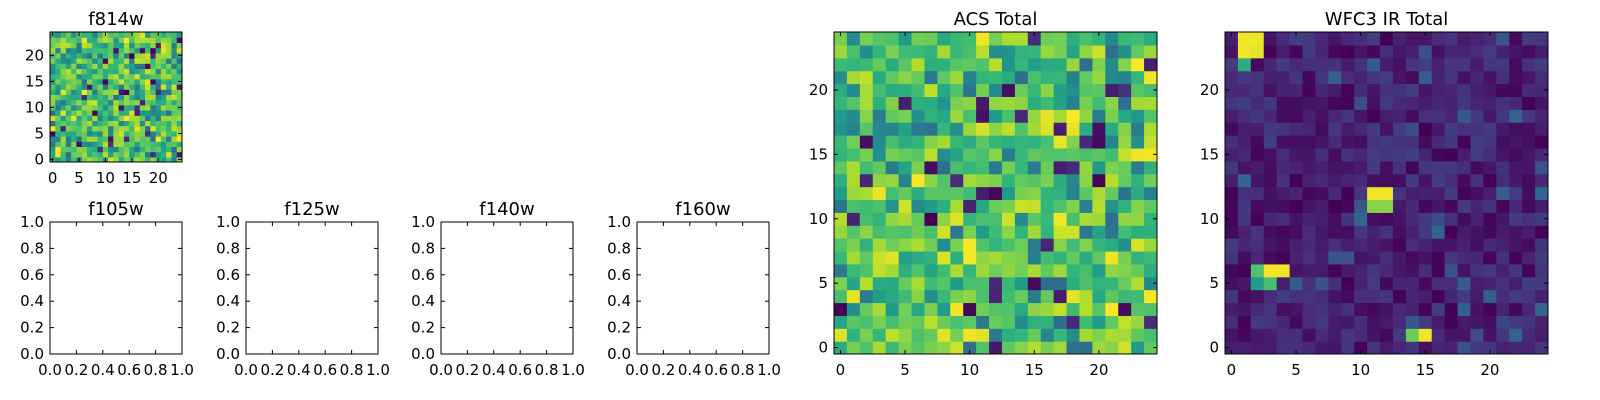 This screenshot has width=1600, height=400. I want to click on y-tick-label: 5, so click(823, 283).